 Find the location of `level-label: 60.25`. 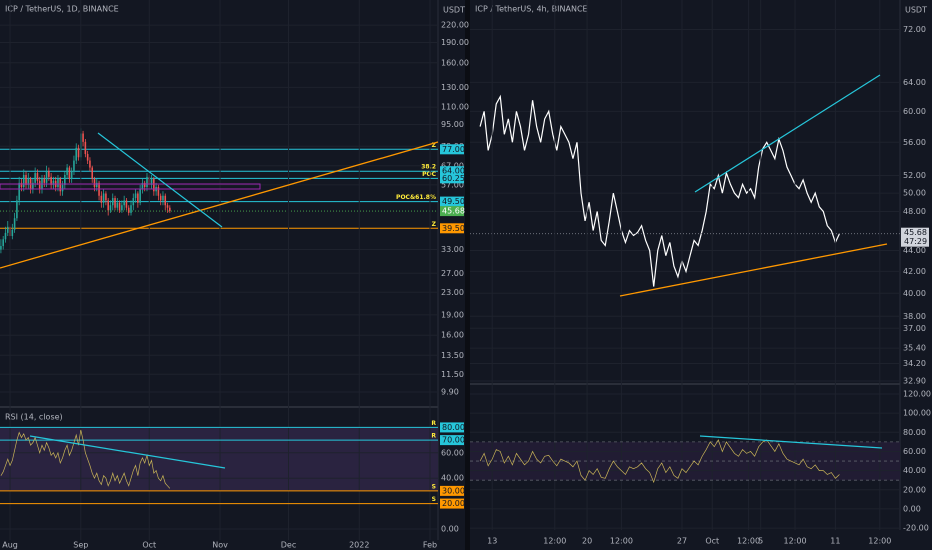

level-label: 60.25 is located at coordinates (453, 178).